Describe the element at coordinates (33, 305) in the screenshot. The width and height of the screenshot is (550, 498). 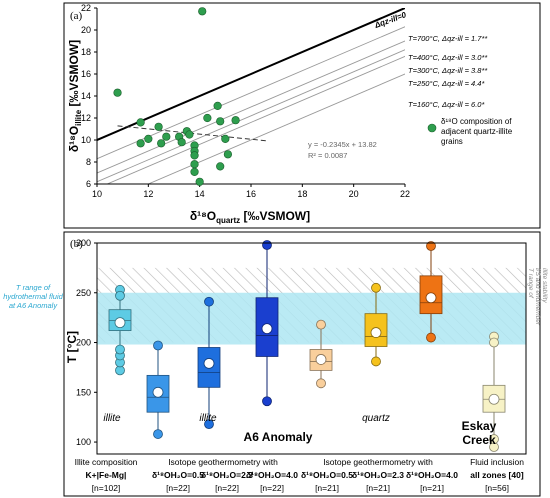
I see `band-label-3: at A6 Anomaly` at that location.